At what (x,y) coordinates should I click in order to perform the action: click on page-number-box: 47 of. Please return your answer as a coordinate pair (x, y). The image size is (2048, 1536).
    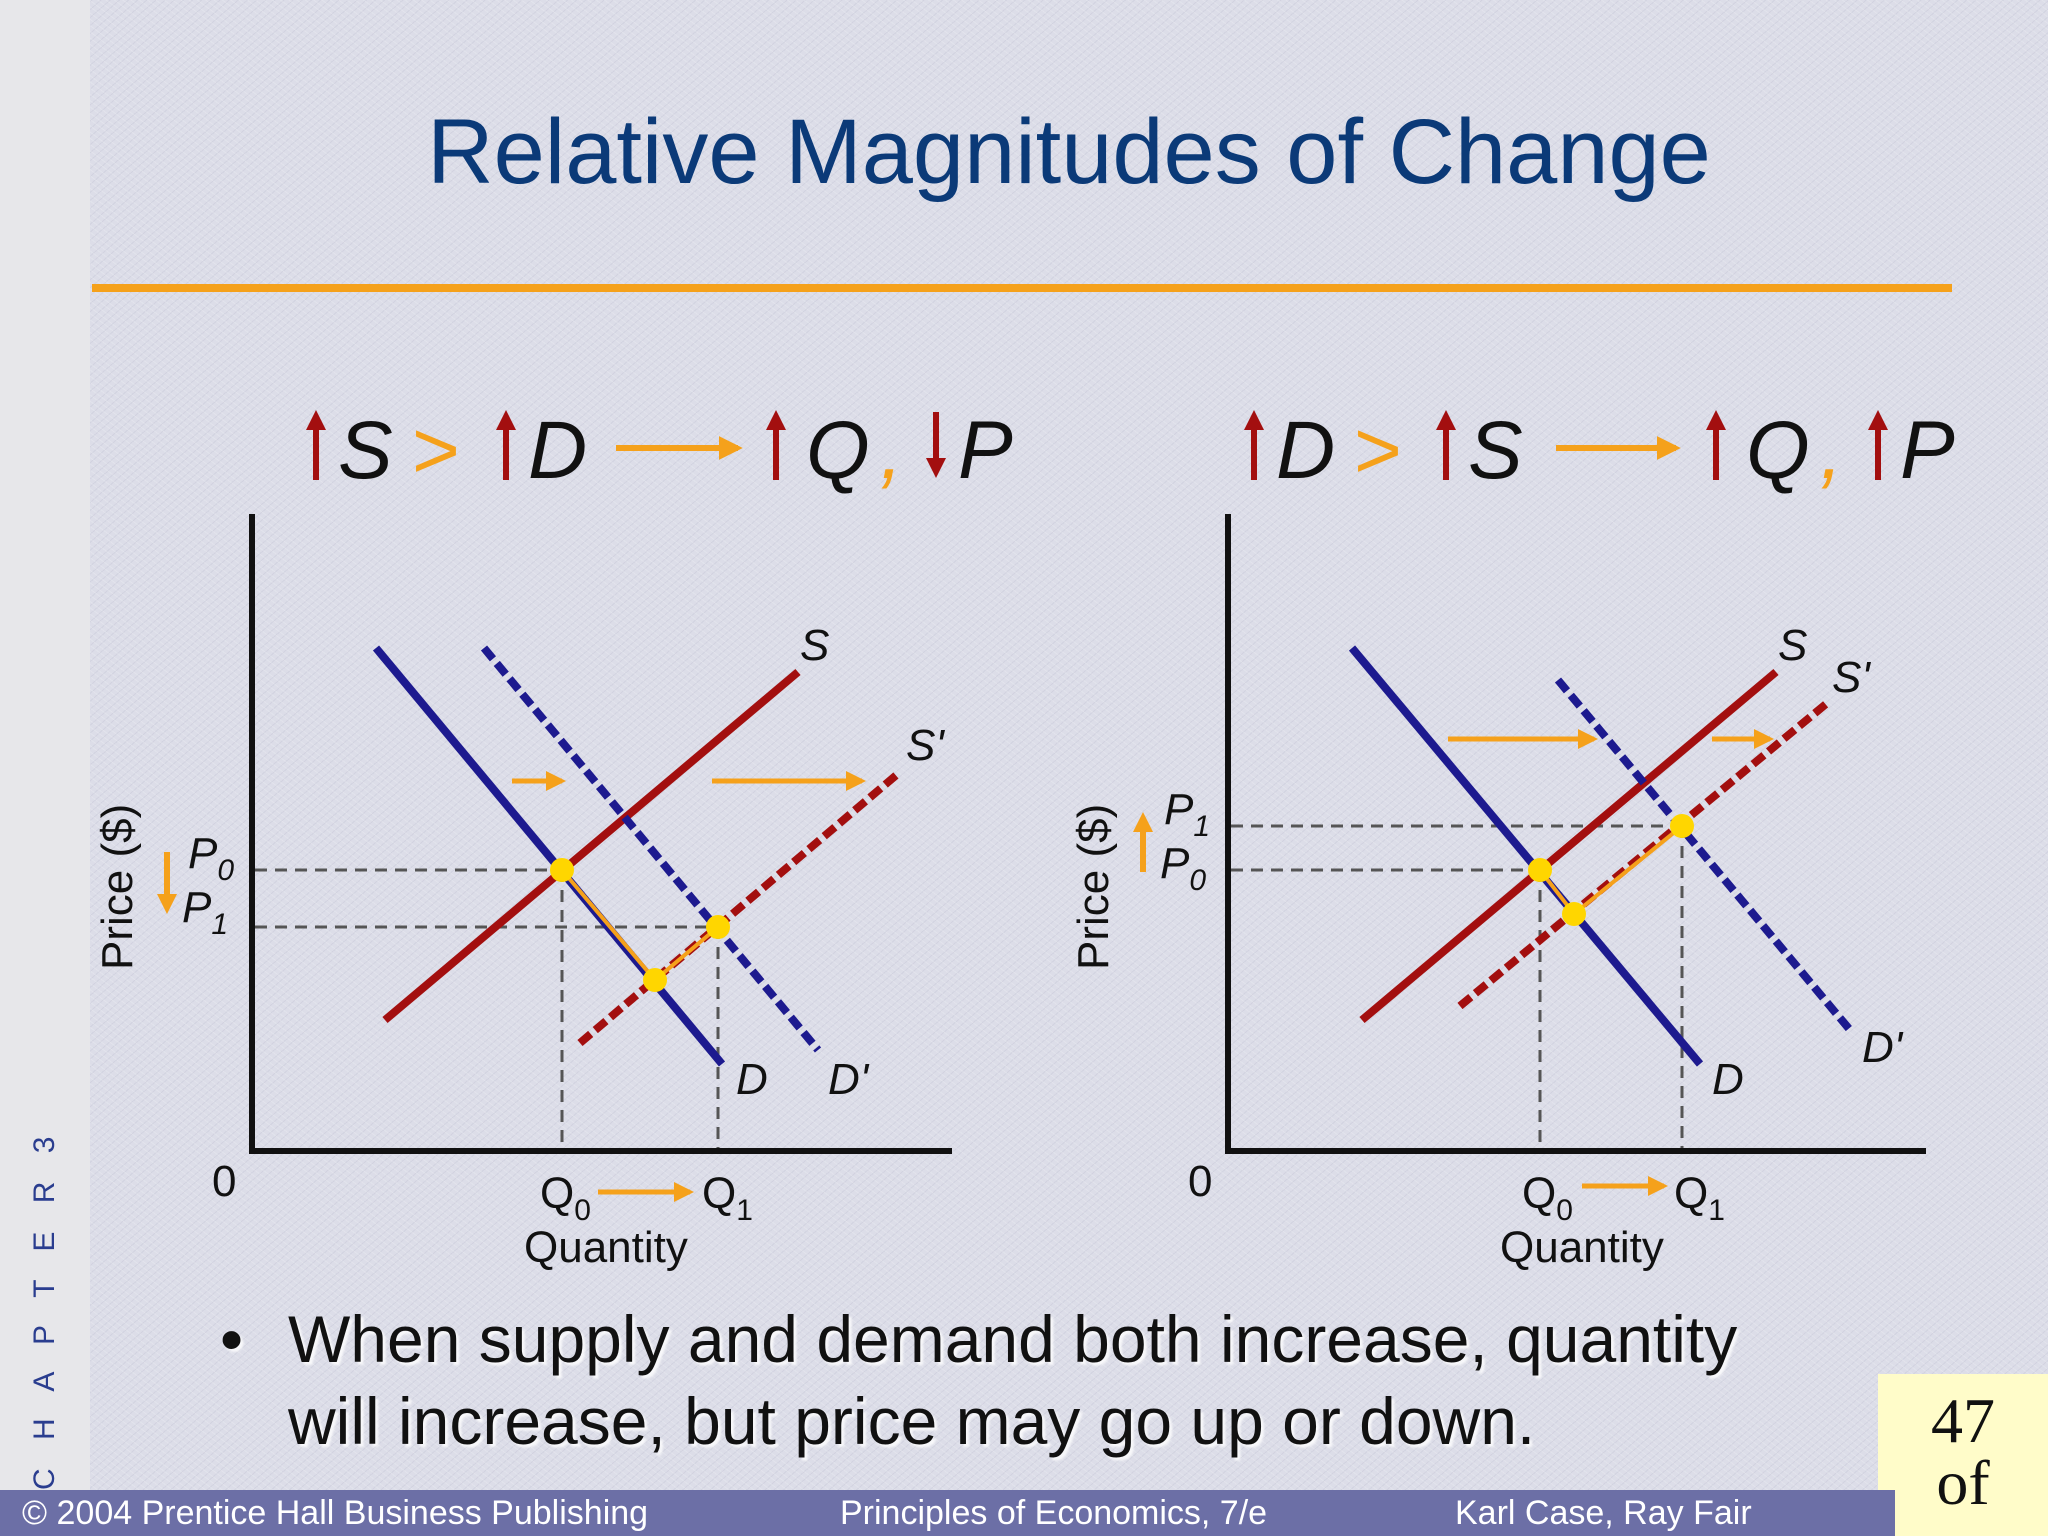
    Looking at the image, I should click on (1963, 1455).